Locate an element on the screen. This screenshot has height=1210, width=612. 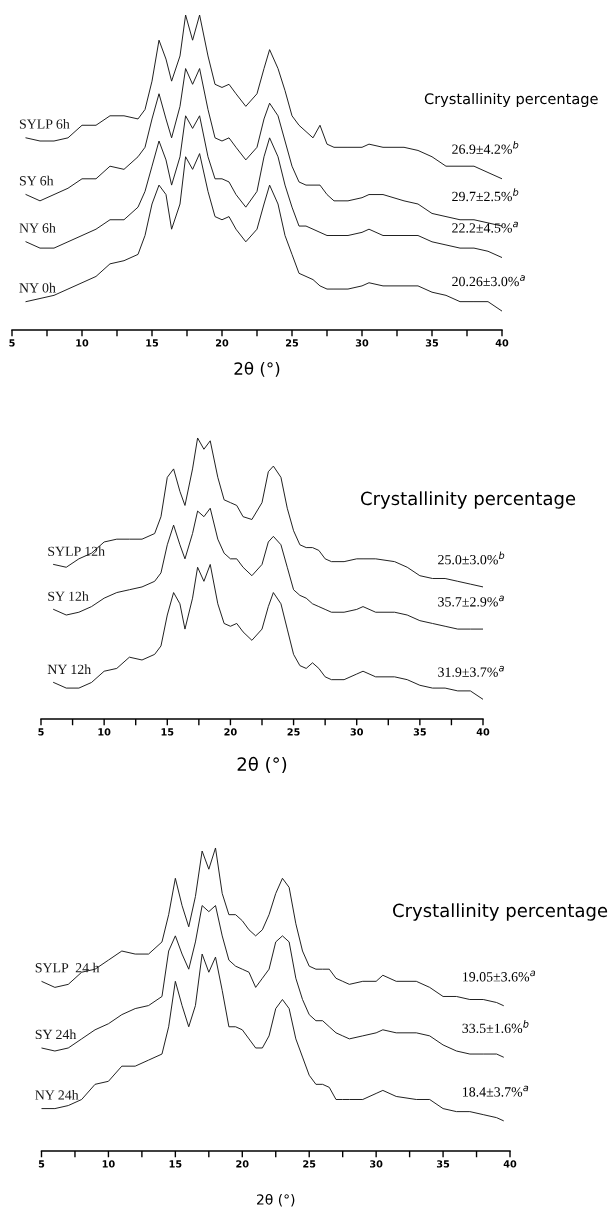
series-label: NY 12h is located at coordinates (69, 669).